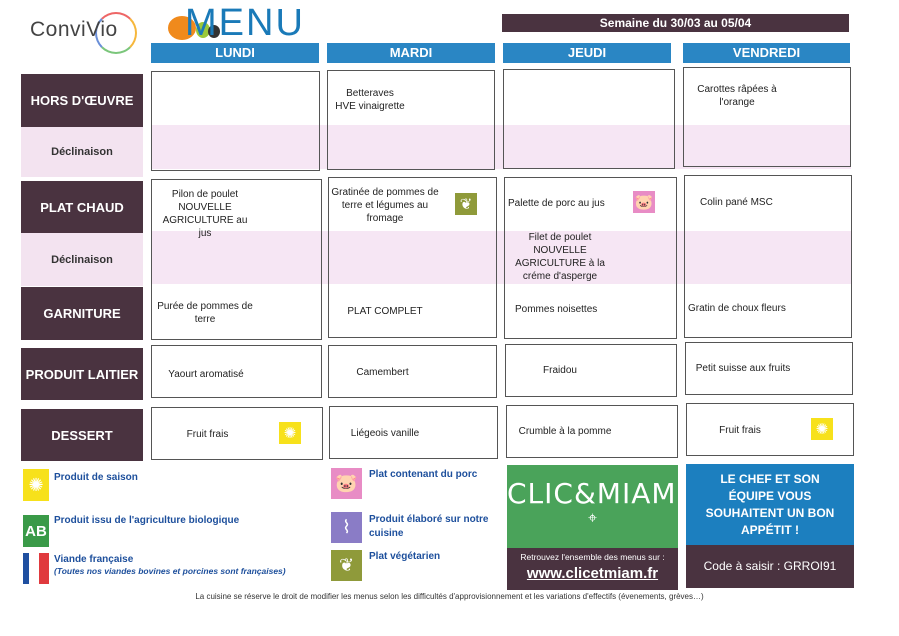 The image size is (899, 636). What do you see at coordinates (411, 53) in the screenshot?
I see `day-header-mardi: MARDI` at bounding box center [411, 53].